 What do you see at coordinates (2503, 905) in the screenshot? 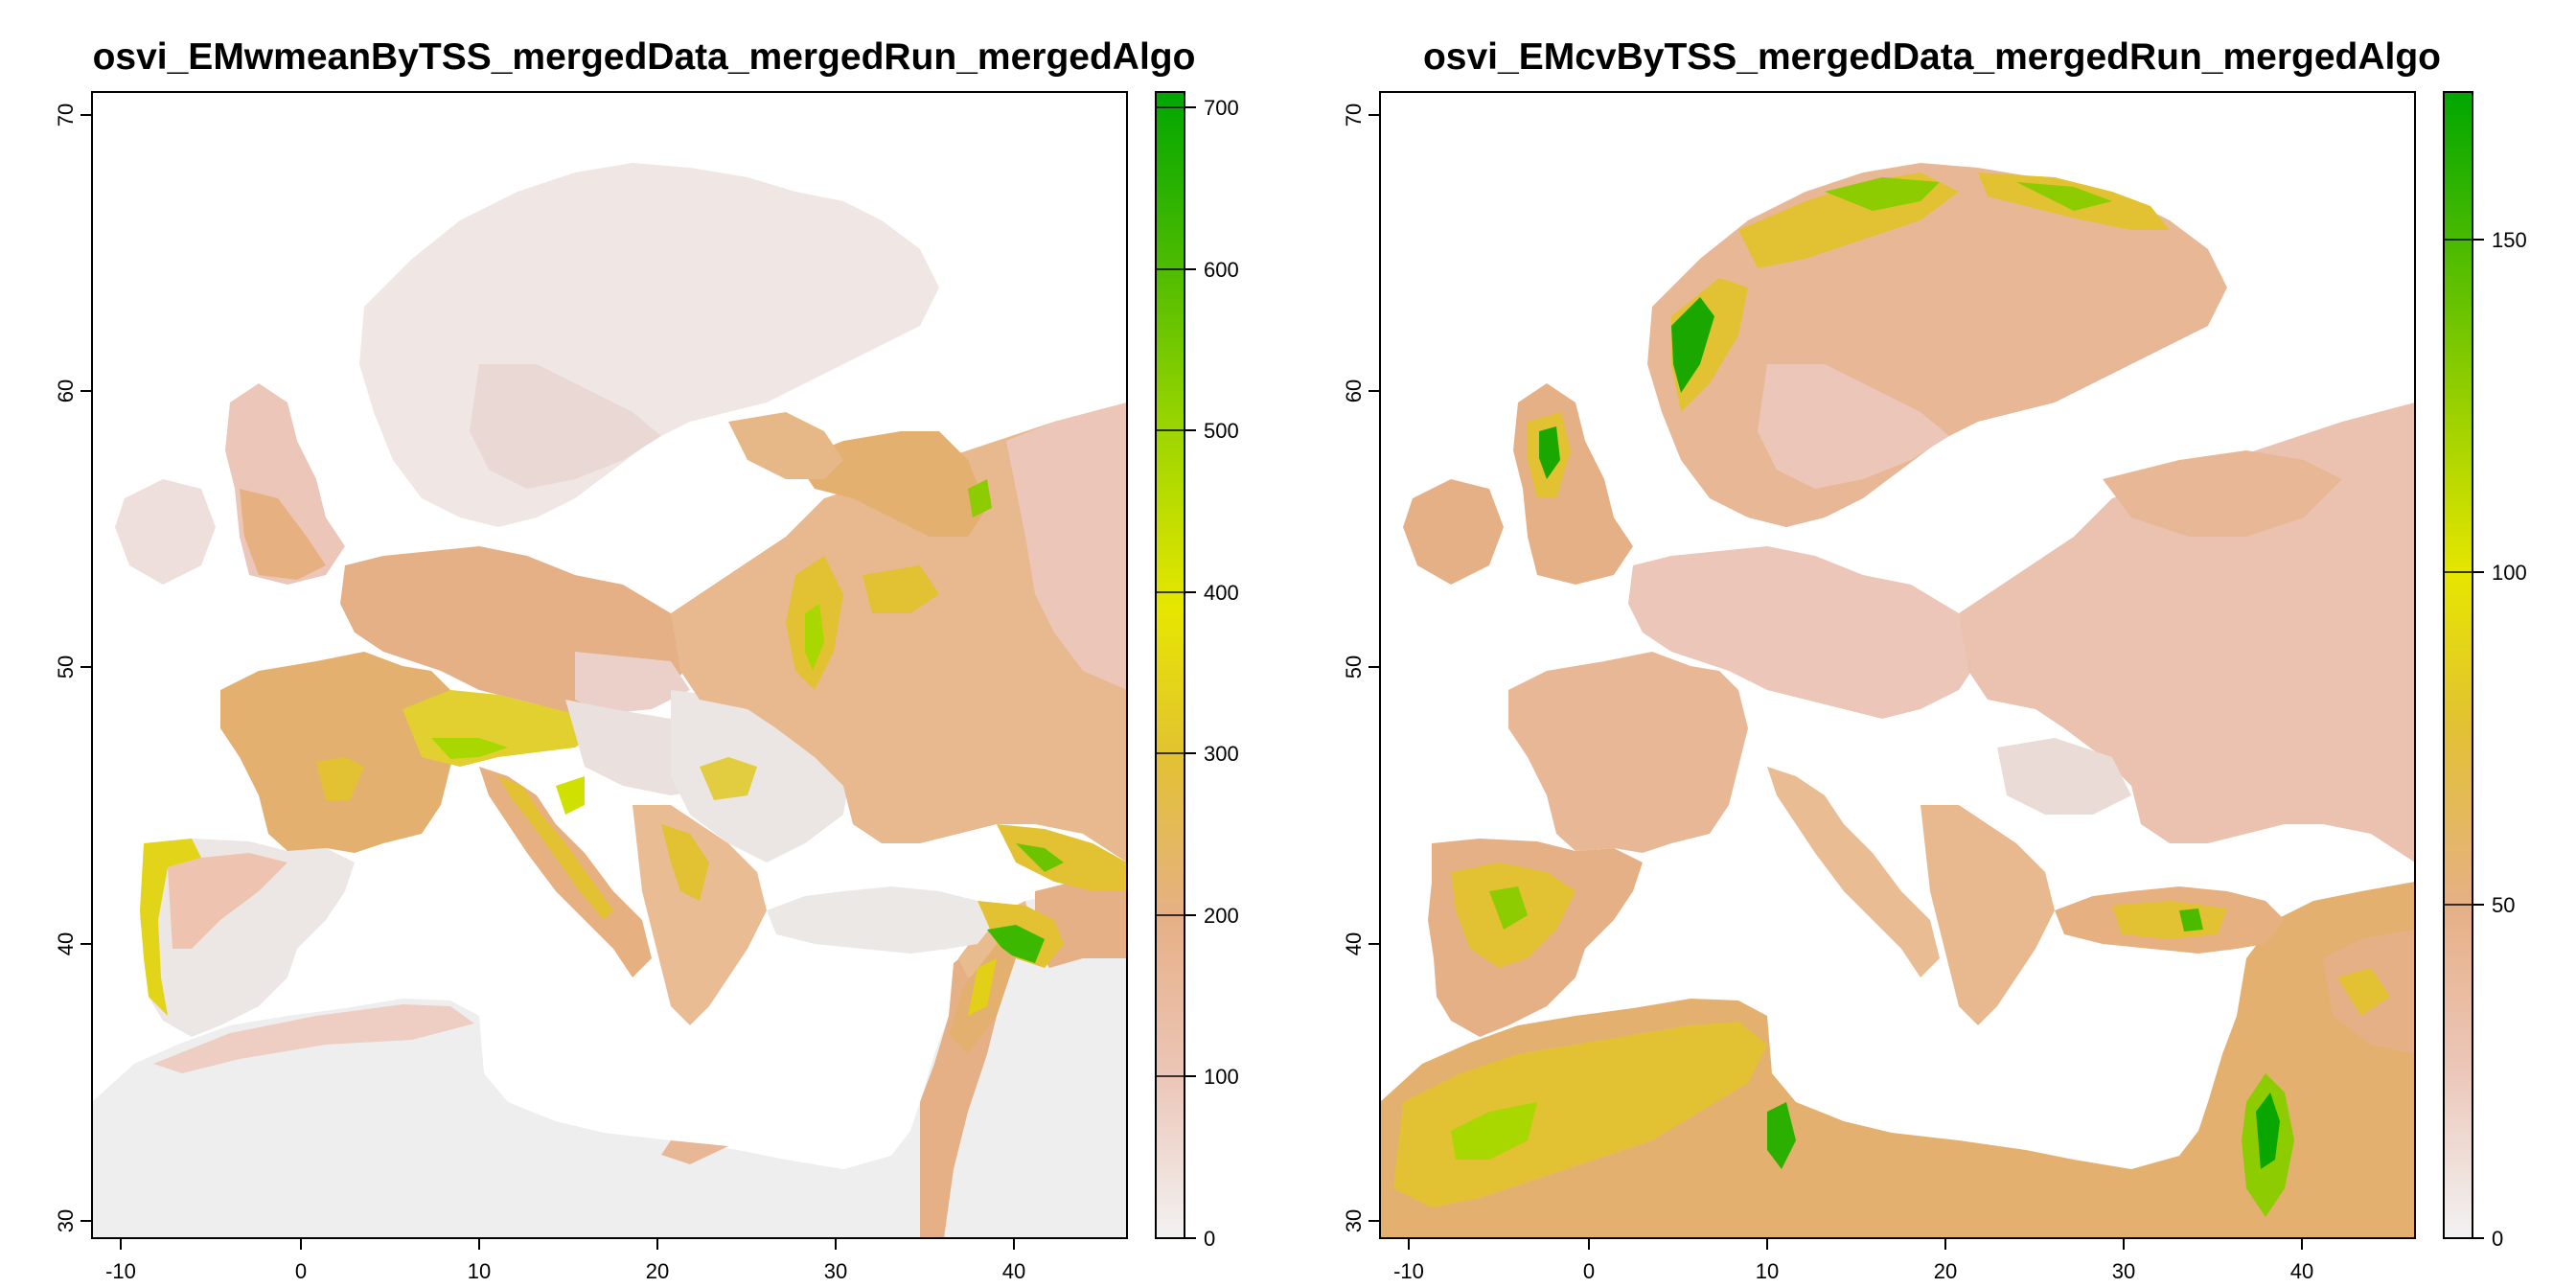
I see `legend-tick-label: 50` at bounding box center [2503, 905].